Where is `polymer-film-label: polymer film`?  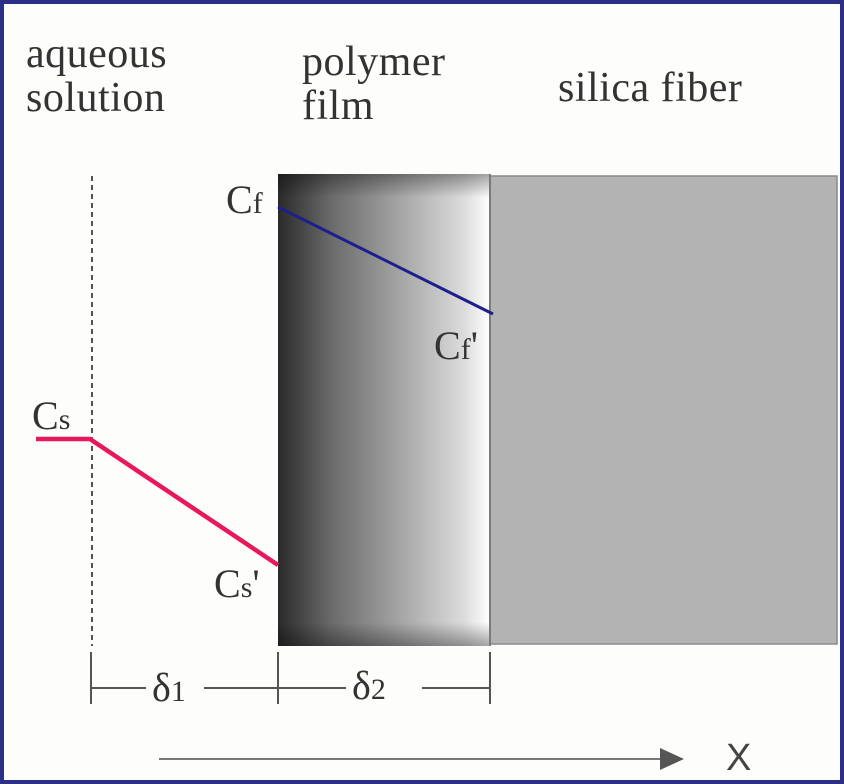
polymer-film-label: polymer film is located at coordinates (374, 84).